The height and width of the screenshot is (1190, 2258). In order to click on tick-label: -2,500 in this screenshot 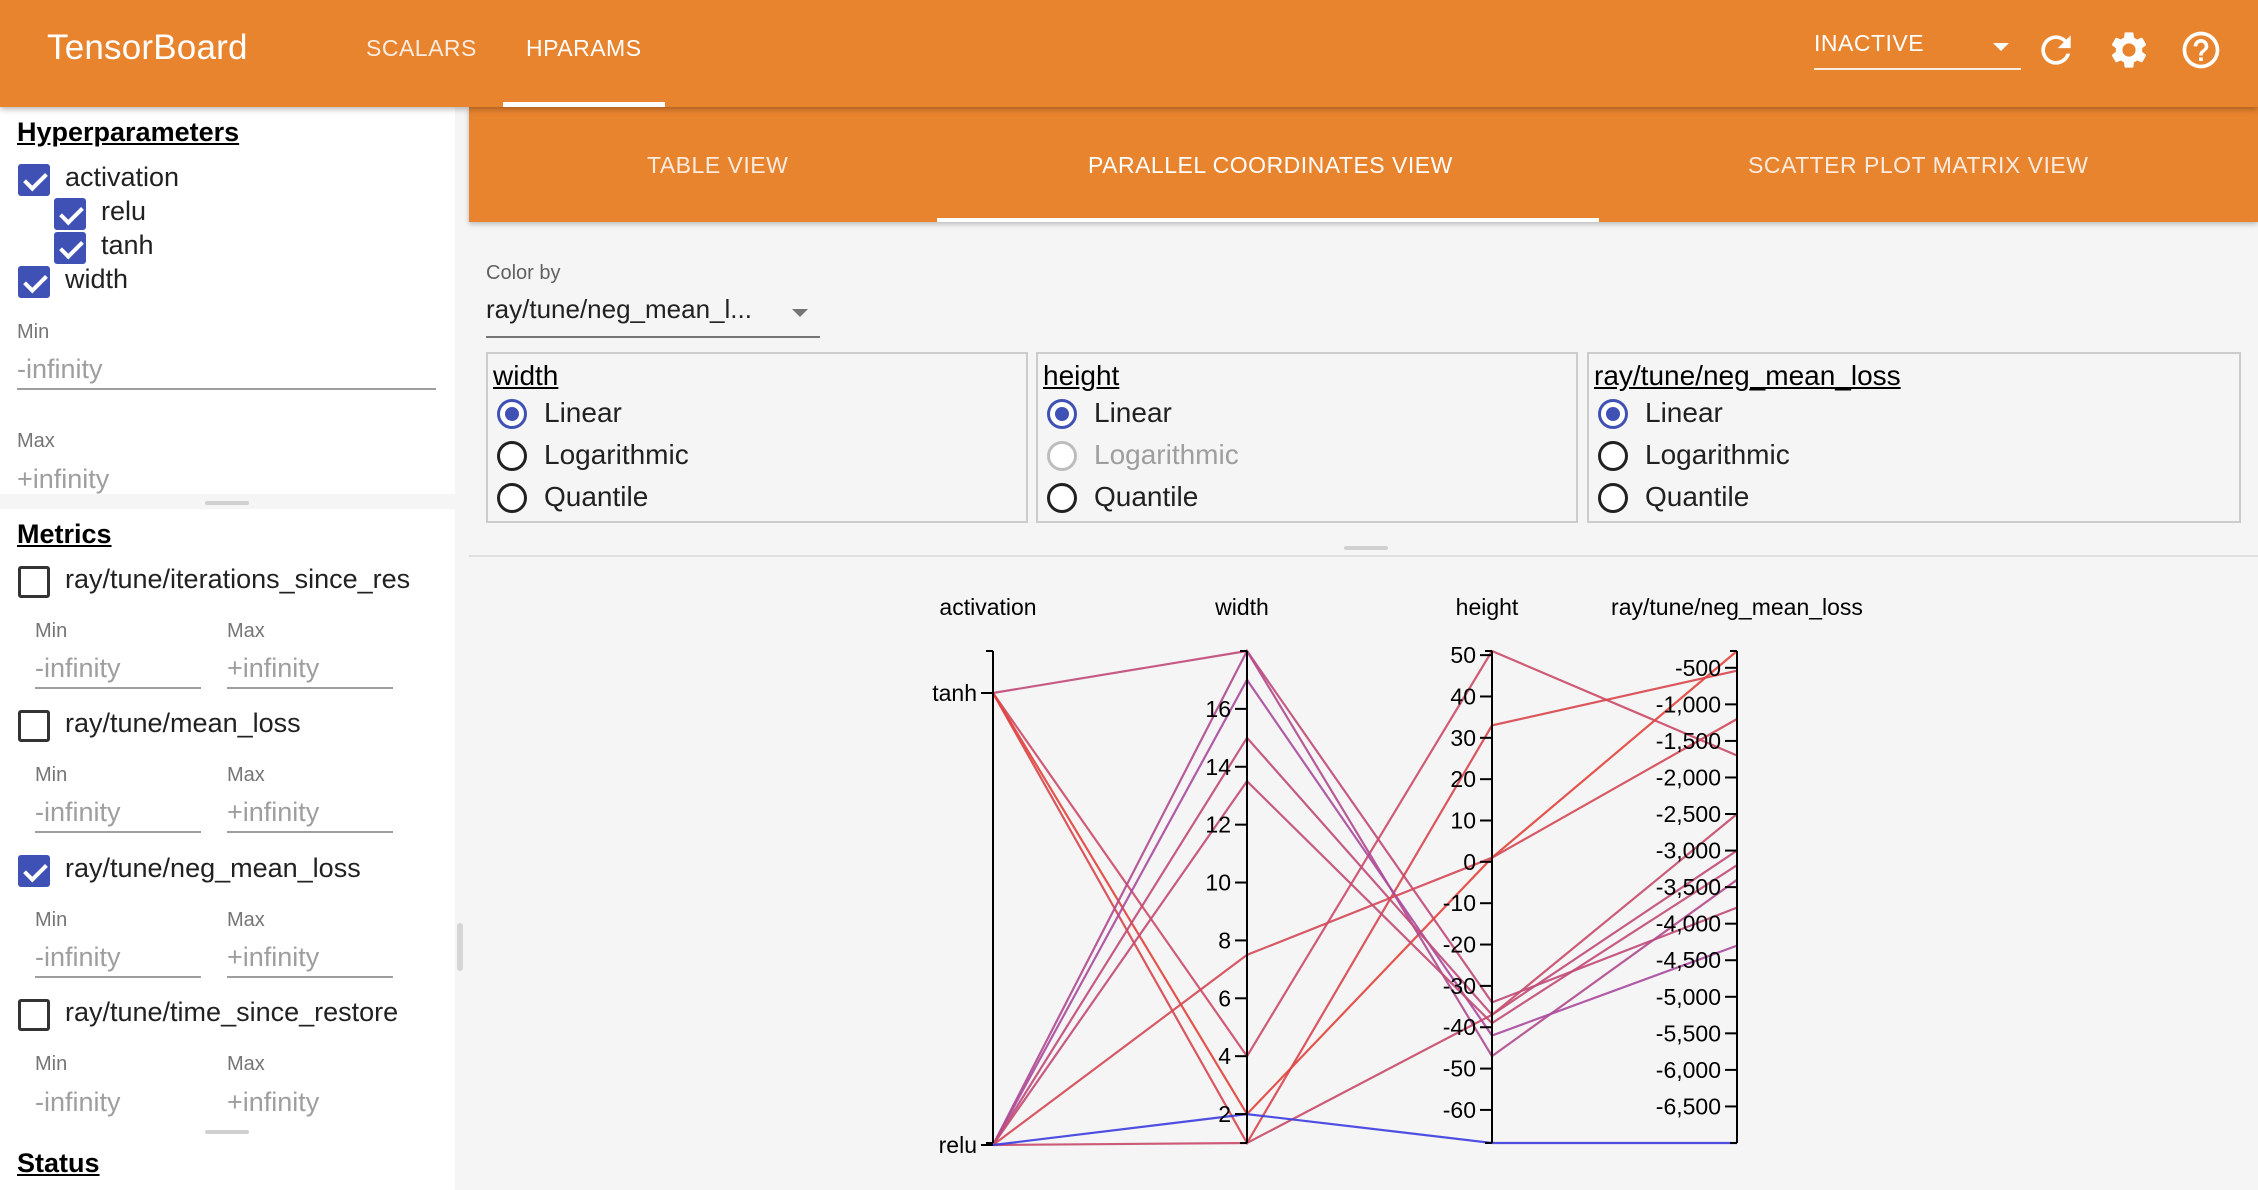, I will do `click(1688, 814)`.